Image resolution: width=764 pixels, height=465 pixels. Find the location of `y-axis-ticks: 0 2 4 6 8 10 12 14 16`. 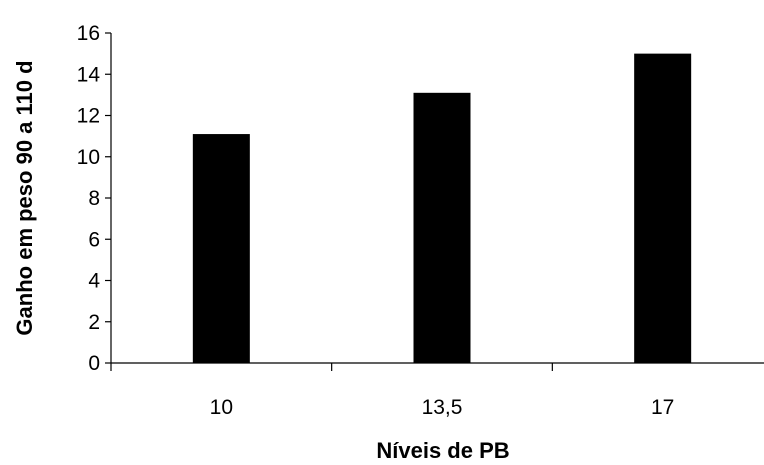

y-axis-ticks: 0 2 4 6 8 10 12 14 16 is located at coordinates (94, 198).